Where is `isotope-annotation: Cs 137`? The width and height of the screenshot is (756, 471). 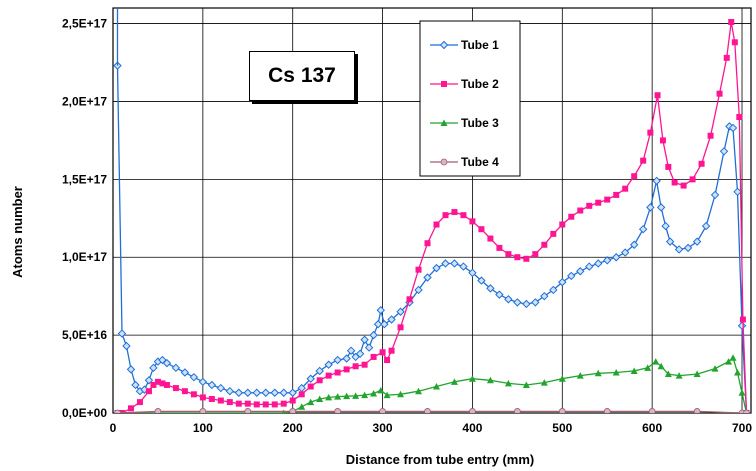
isotope-annotation: Cs 137 is located at coordinates (302, 76).